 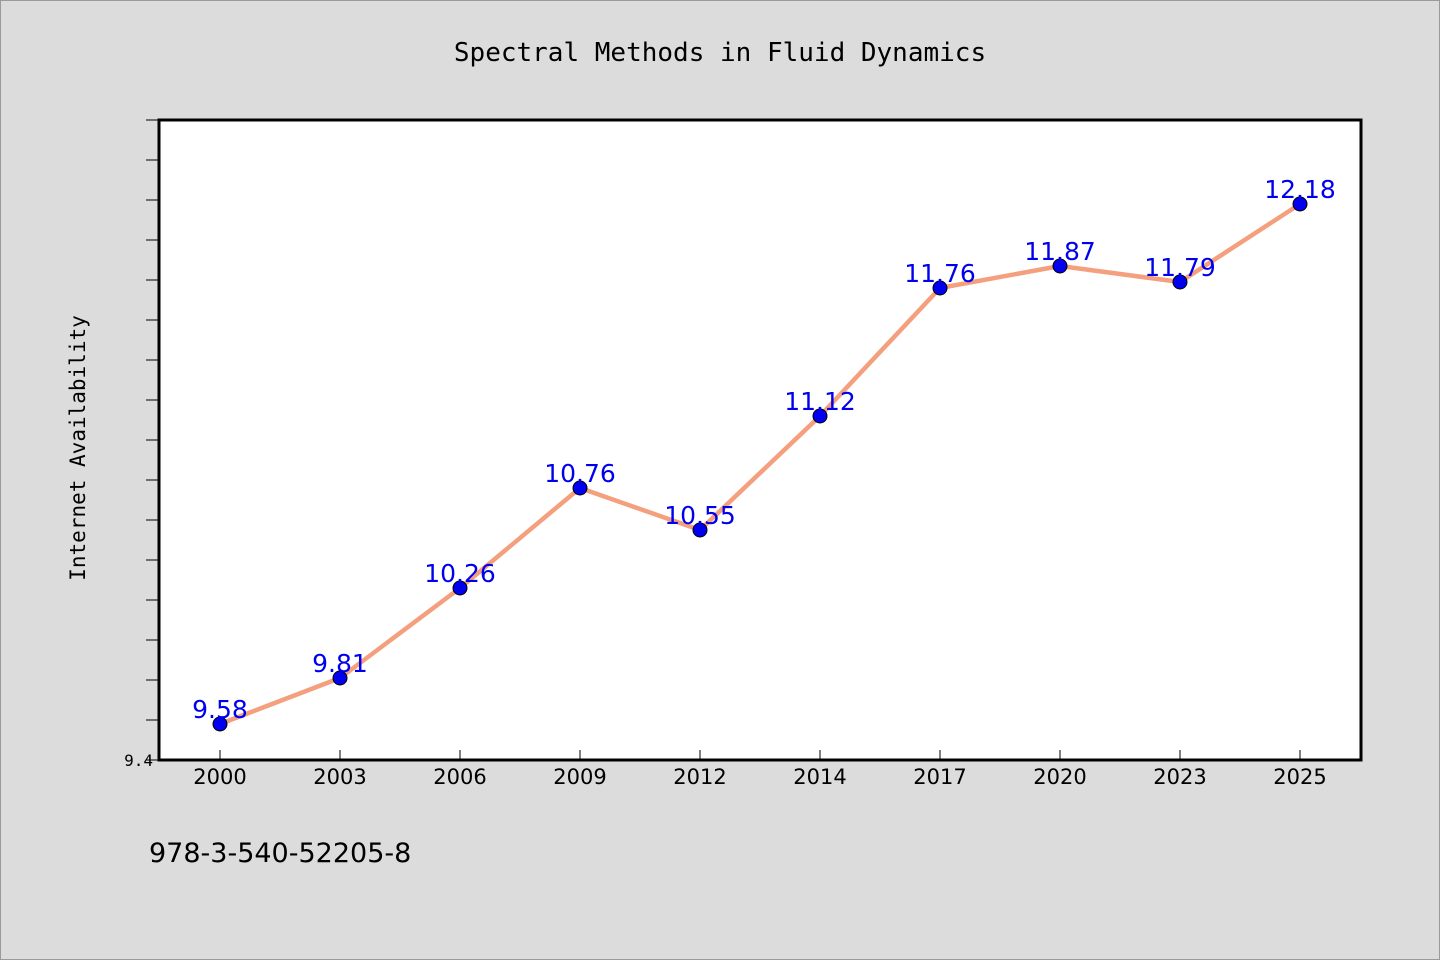 I want to click on data-label: 11.87, so click(x=1060, y=251).